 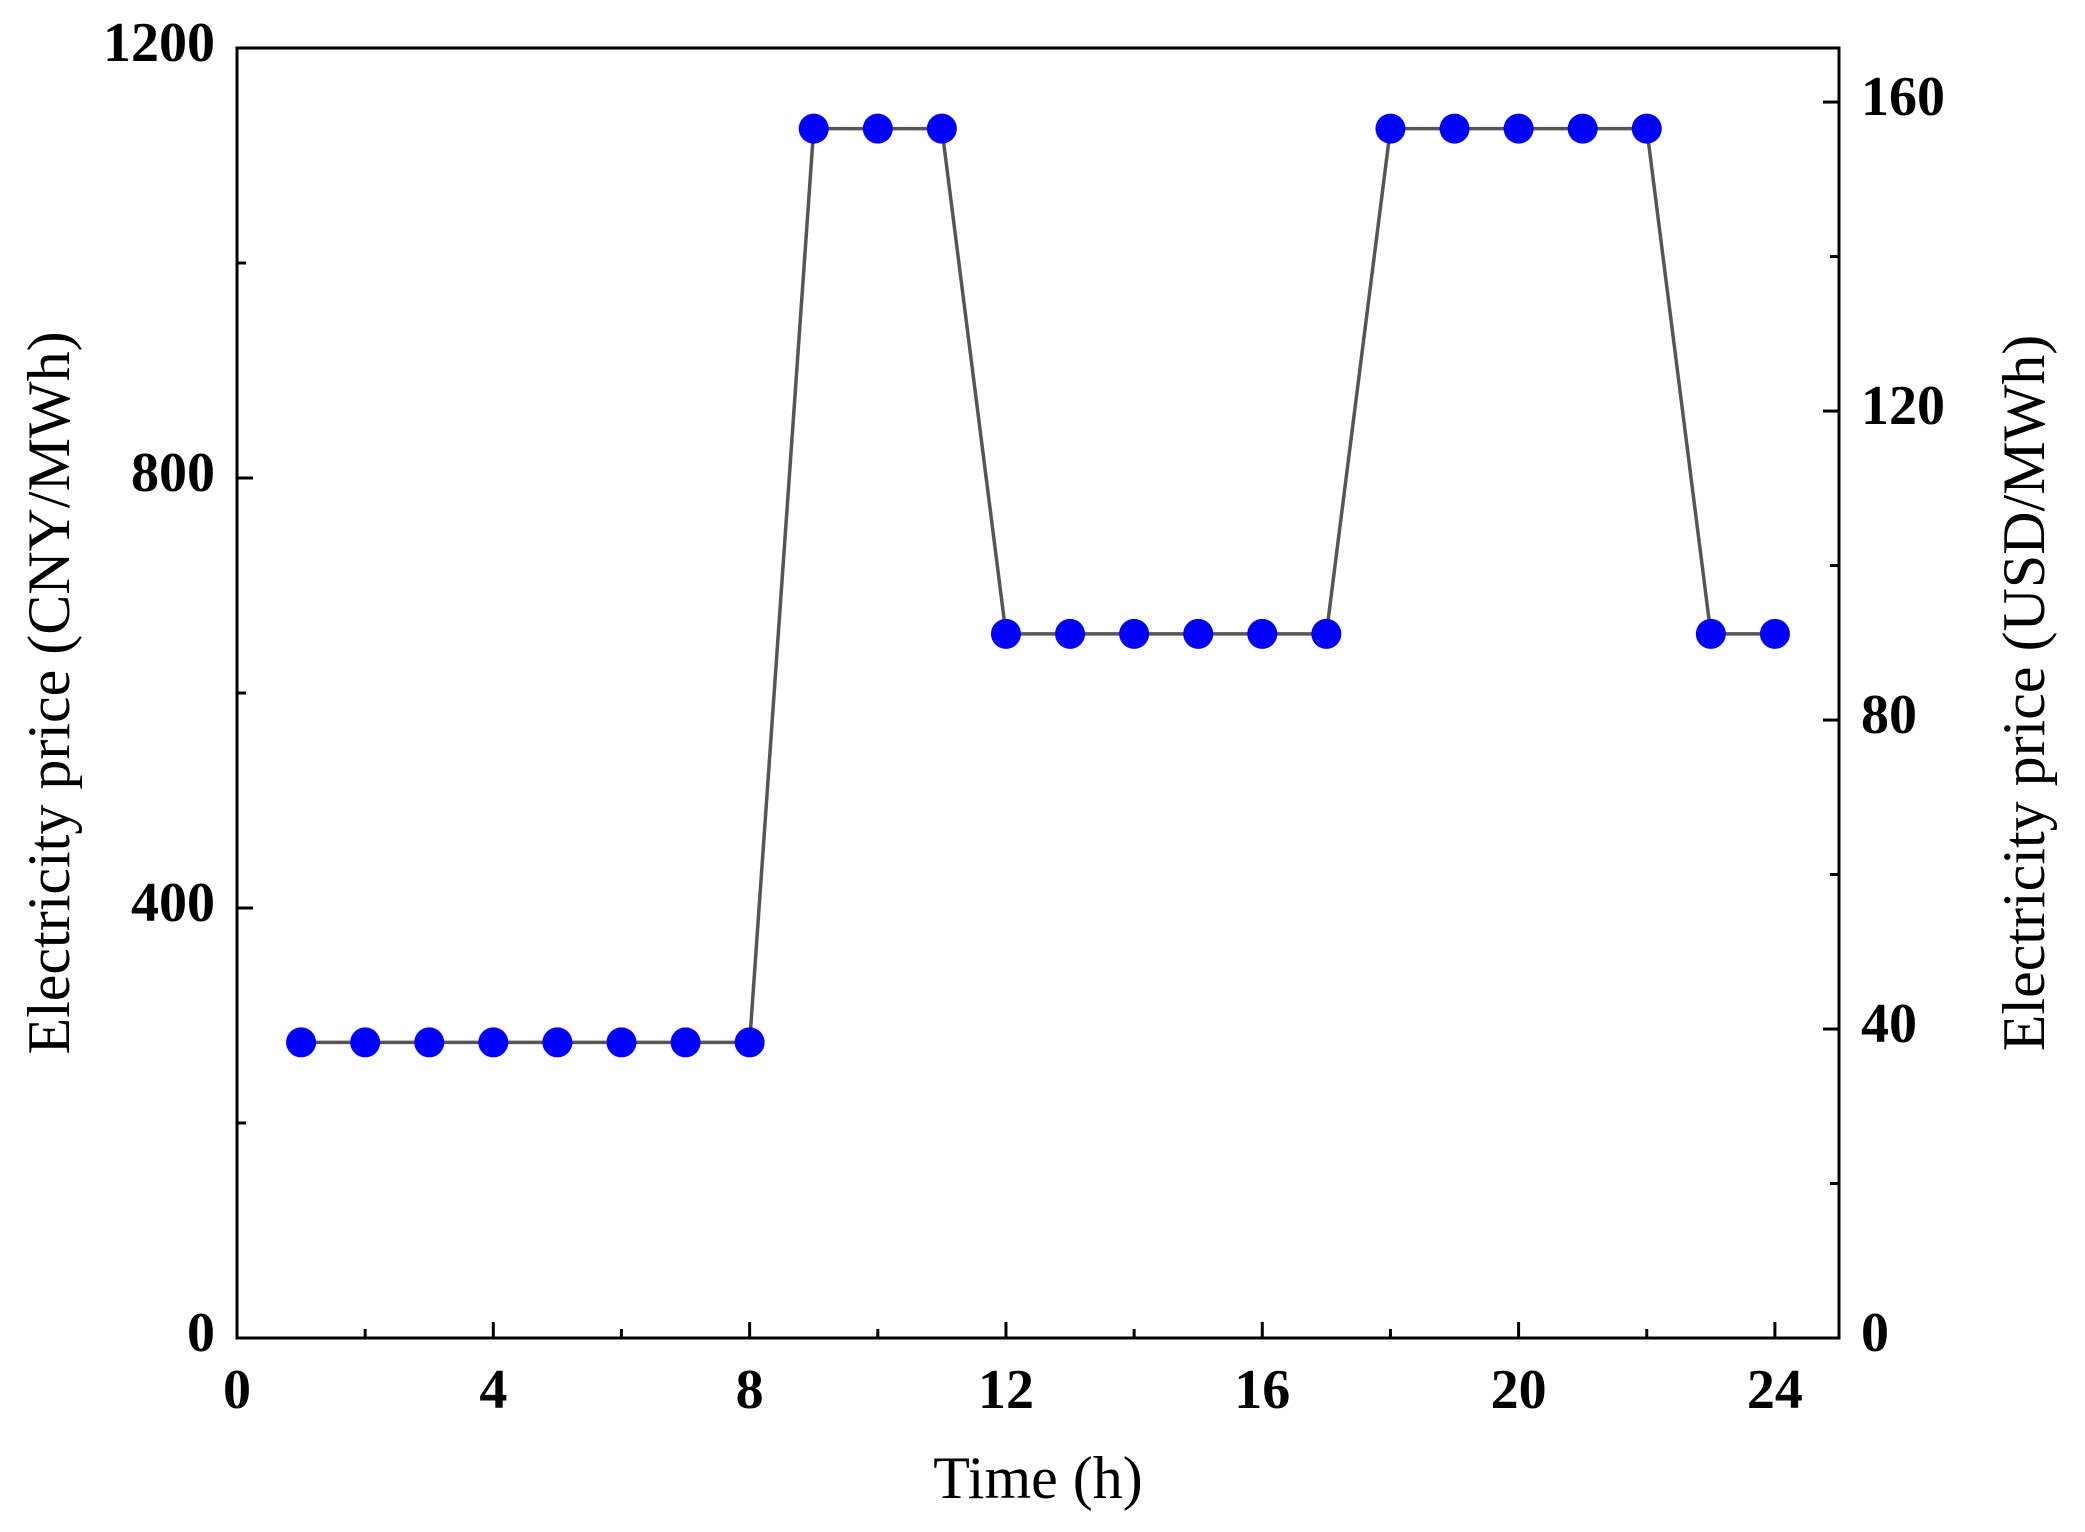 I want to click on x-tick-label: 8, so click(x=750, y=1390).